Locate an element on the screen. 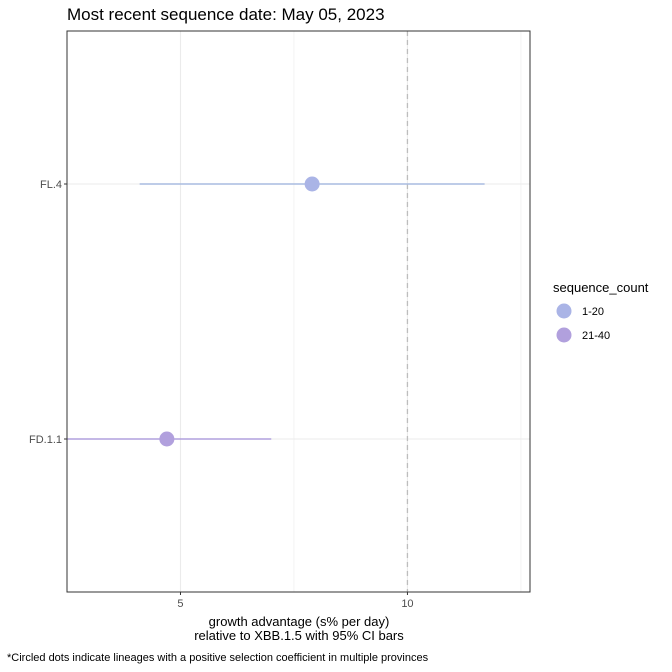 Image resolution: width=672 pixels, height=672 pixels. chart-title: Most recent sequence date: May 05, 2023 is located at coordinates (226, 14).